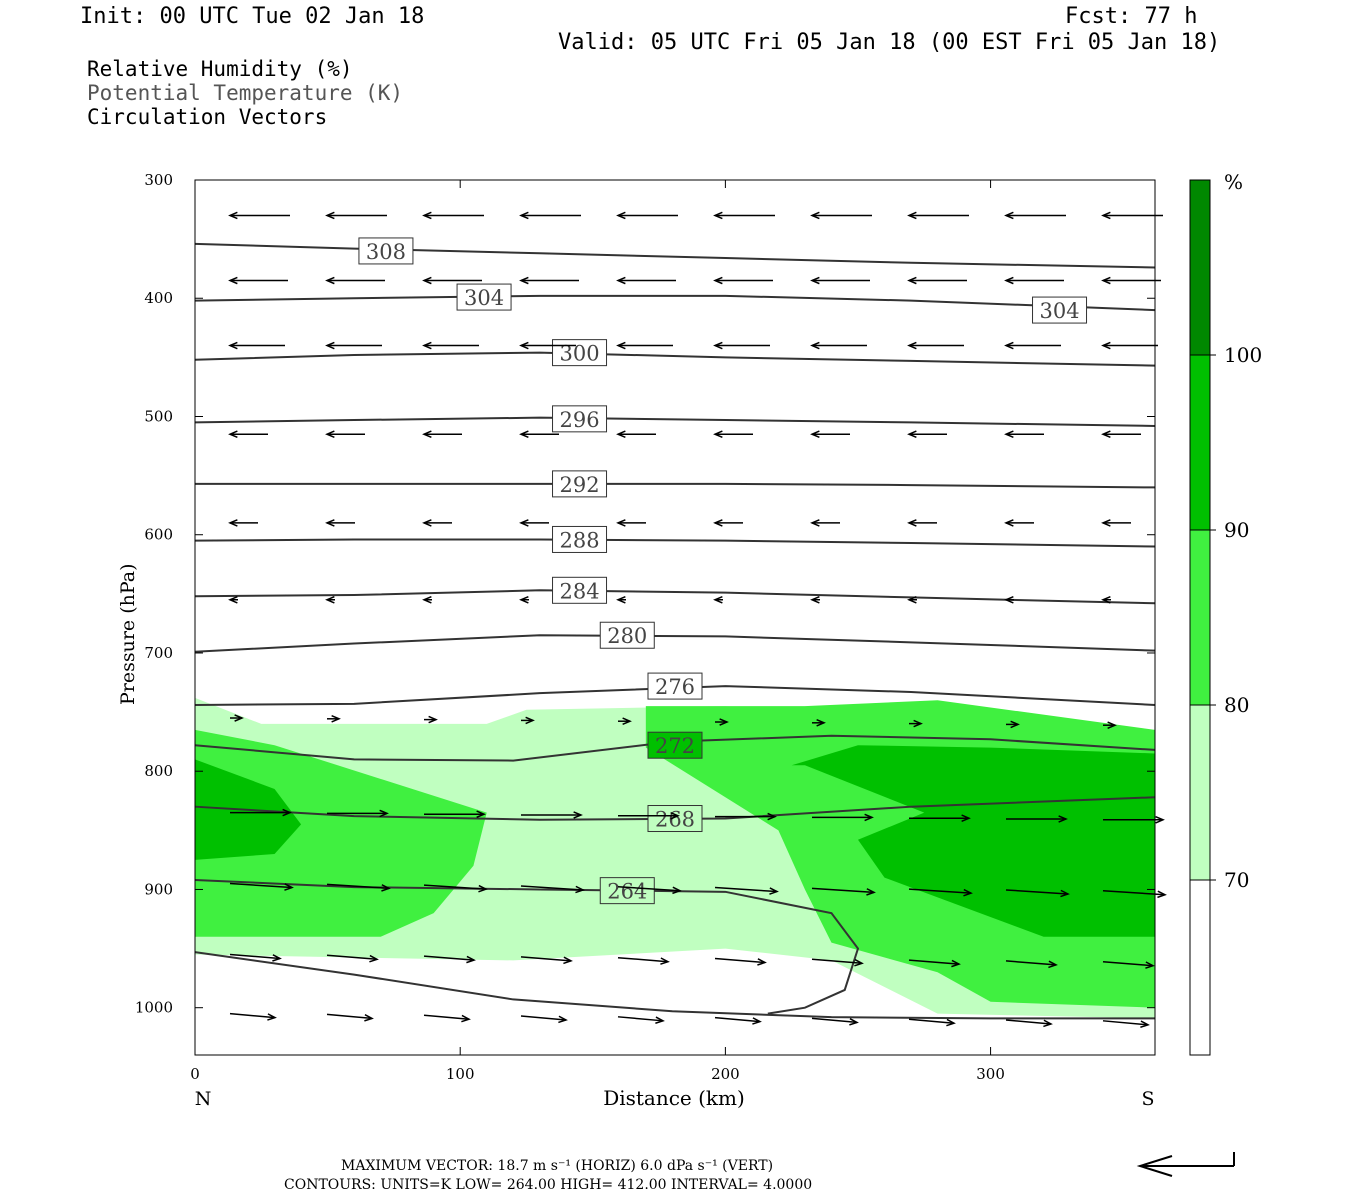 The image size is (1350, 1200). Describe the element at coordinates (579, 485) in the screenshot. I see `contour-label: 292` at that location.